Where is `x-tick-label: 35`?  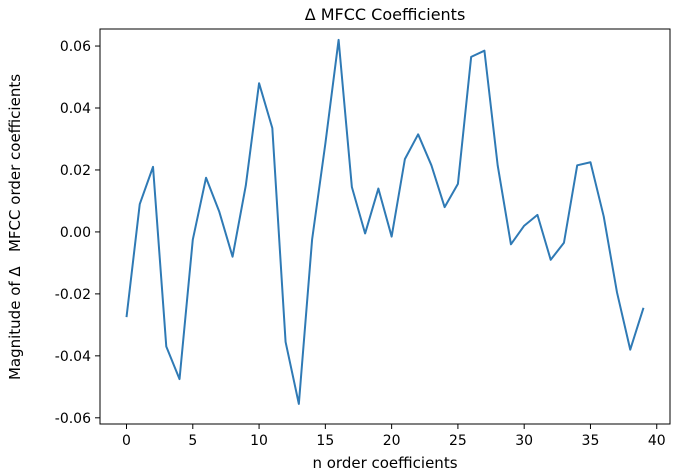
x-tick-label: 35 is located at coordinates (591, 441).